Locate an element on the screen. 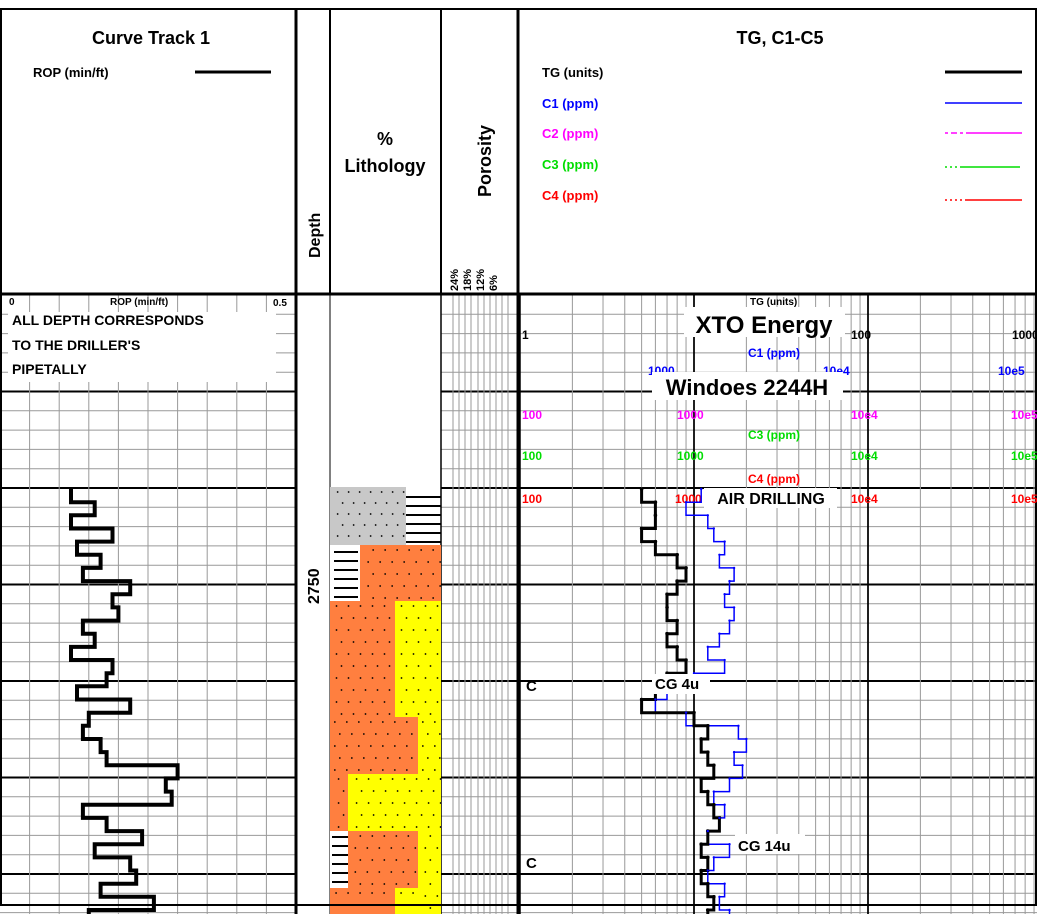  c4-tick-1000: 1000 is located at coordinates (688, 499).